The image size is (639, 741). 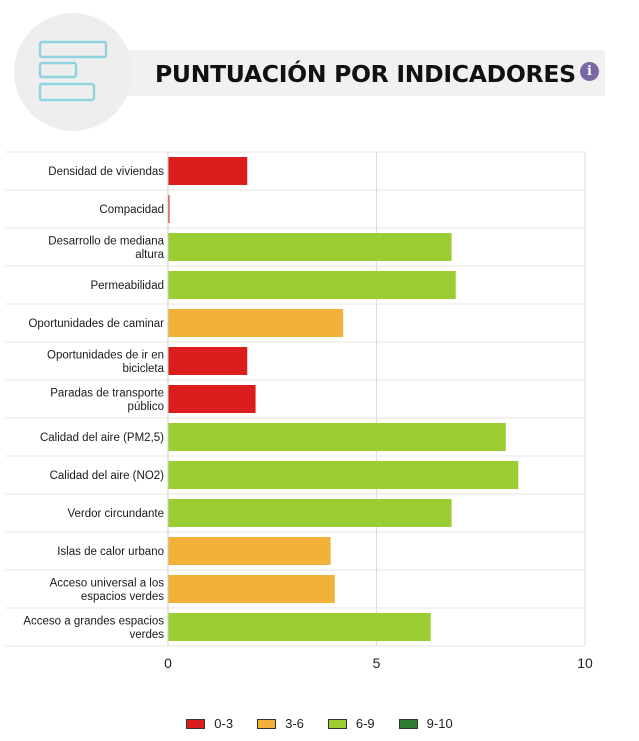 I want to click on category-label: Desarrollo de mediana altura, so click(x=106, y=248).